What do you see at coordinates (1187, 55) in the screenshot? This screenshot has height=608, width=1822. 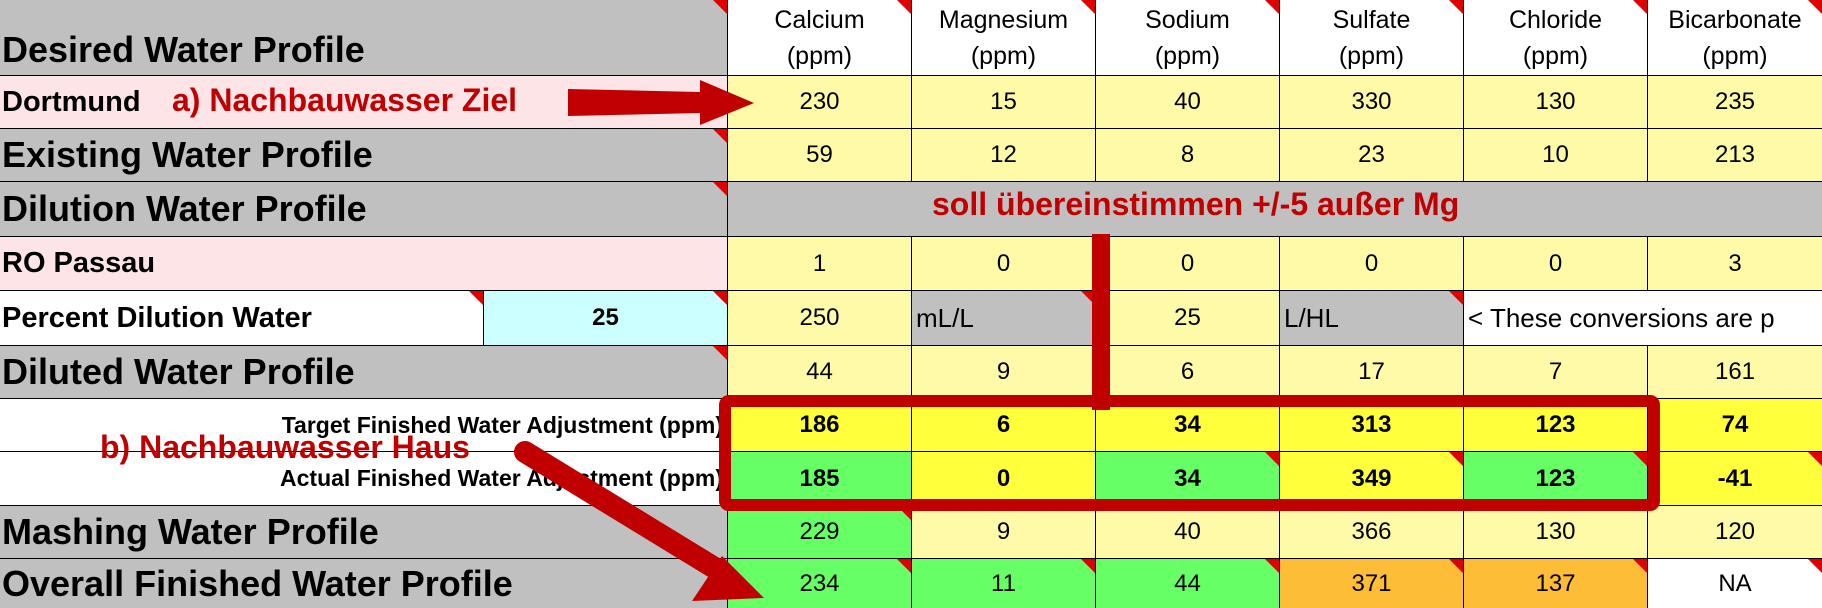 I see `header-sodium-unit: (ppm)` at bounding box center [1187, 55].